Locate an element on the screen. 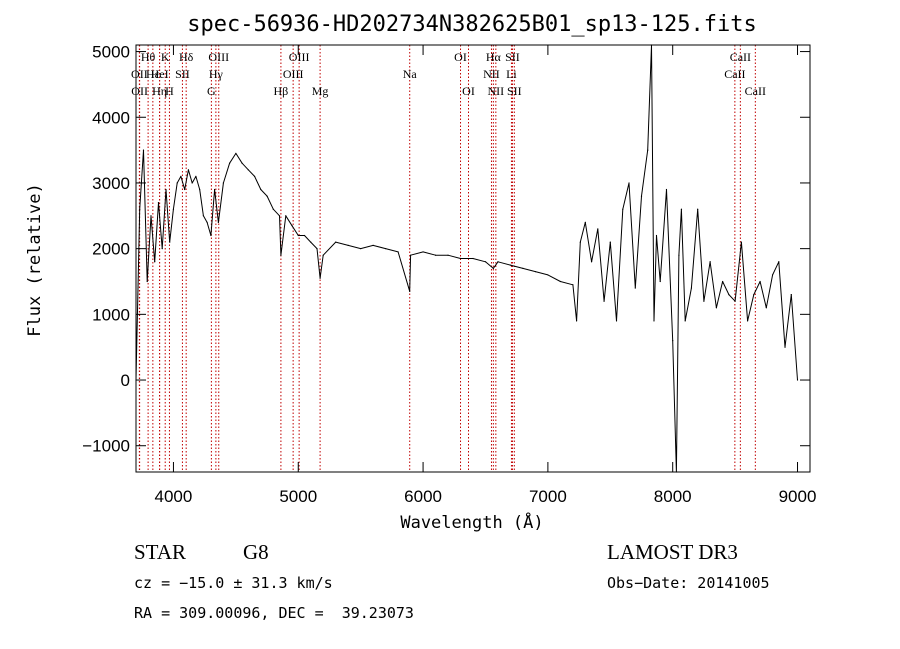 Image resolution: width=900 pixels, height=649 pixels. spectral-line-label: Hβ is located at coordinates (281, 91).